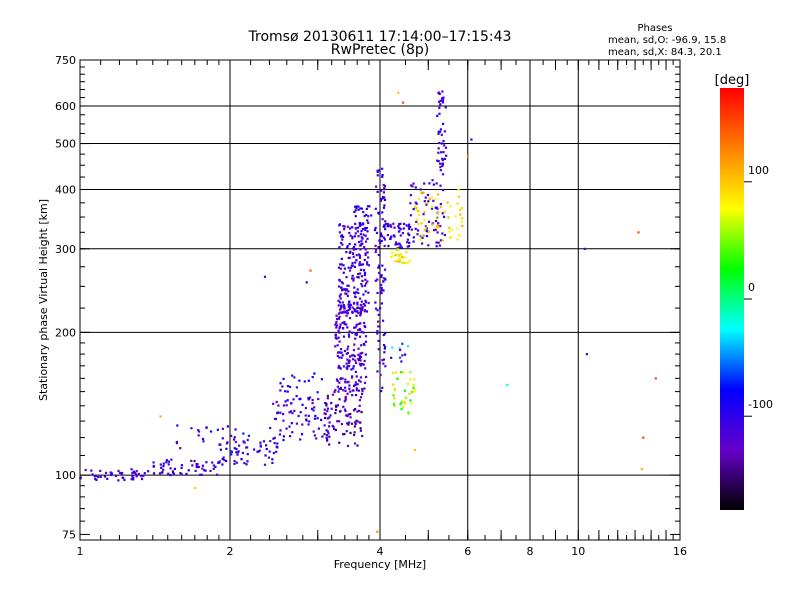  Describe the element at coordinates (380, 551) in the screenshot. I see `x-tick-label: 4` at that location.